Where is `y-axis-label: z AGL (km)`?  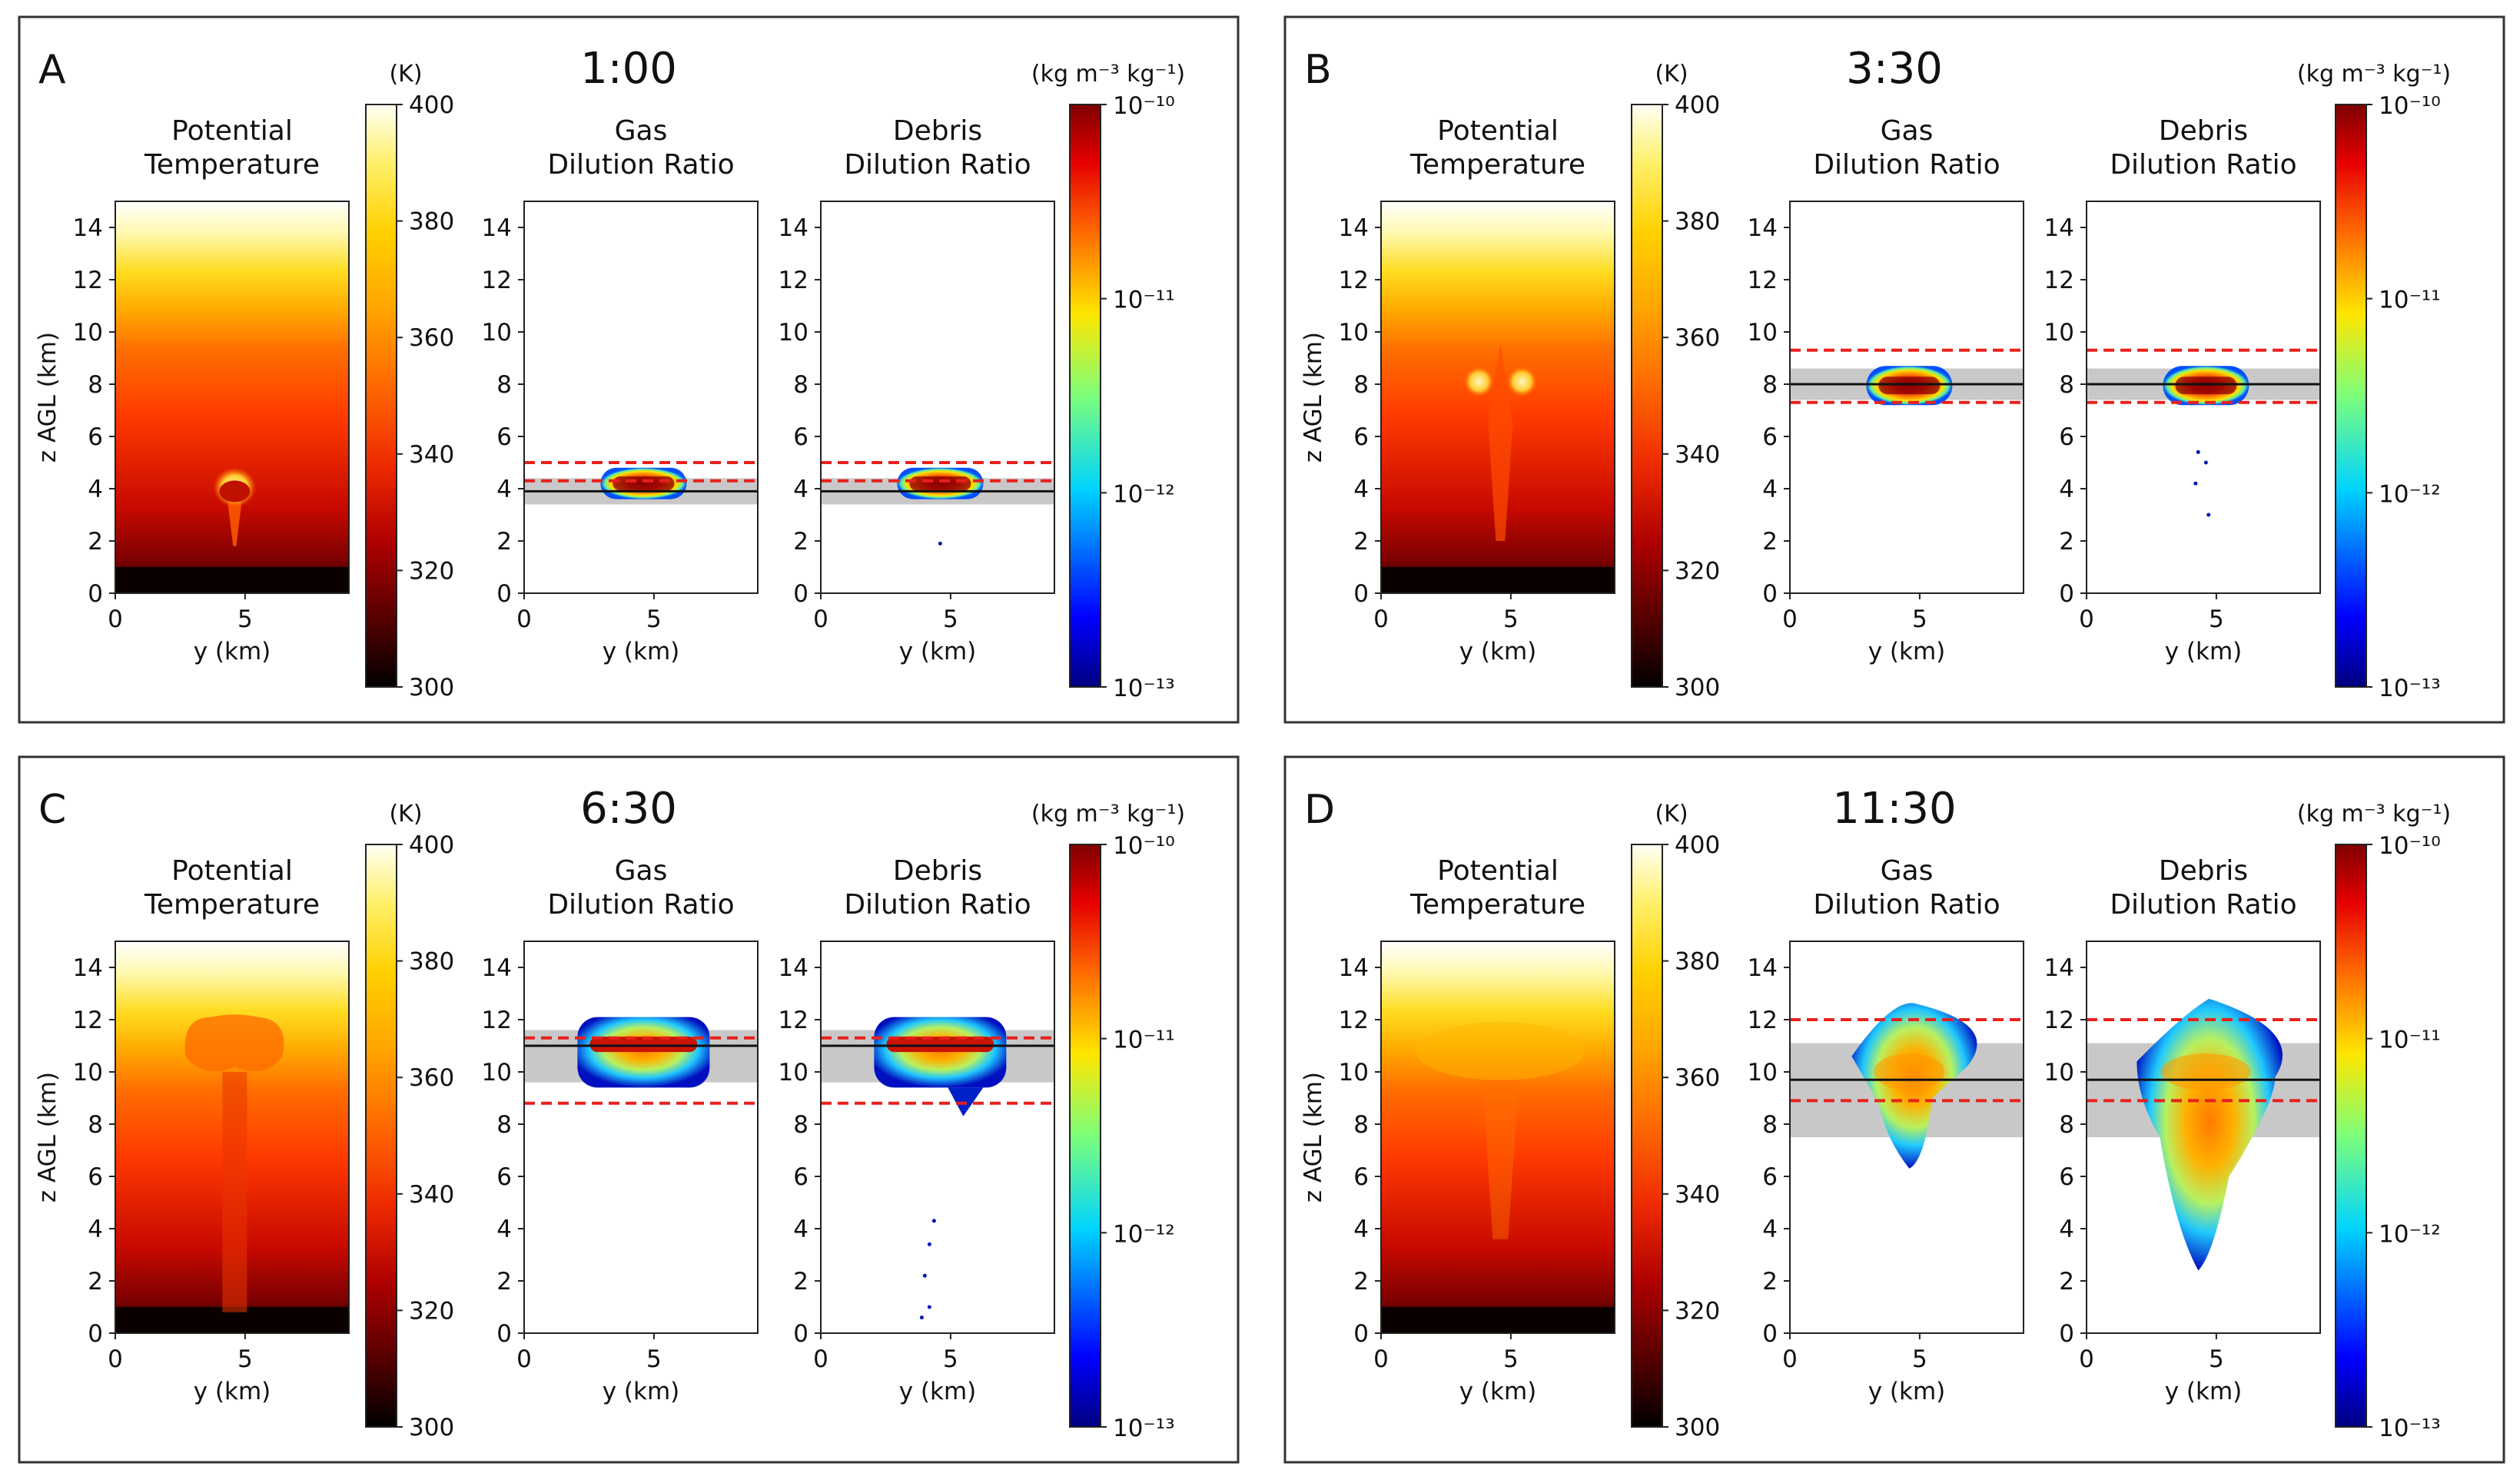 y-axis-label: z AGL (km) is located at coordinates (48, 397).